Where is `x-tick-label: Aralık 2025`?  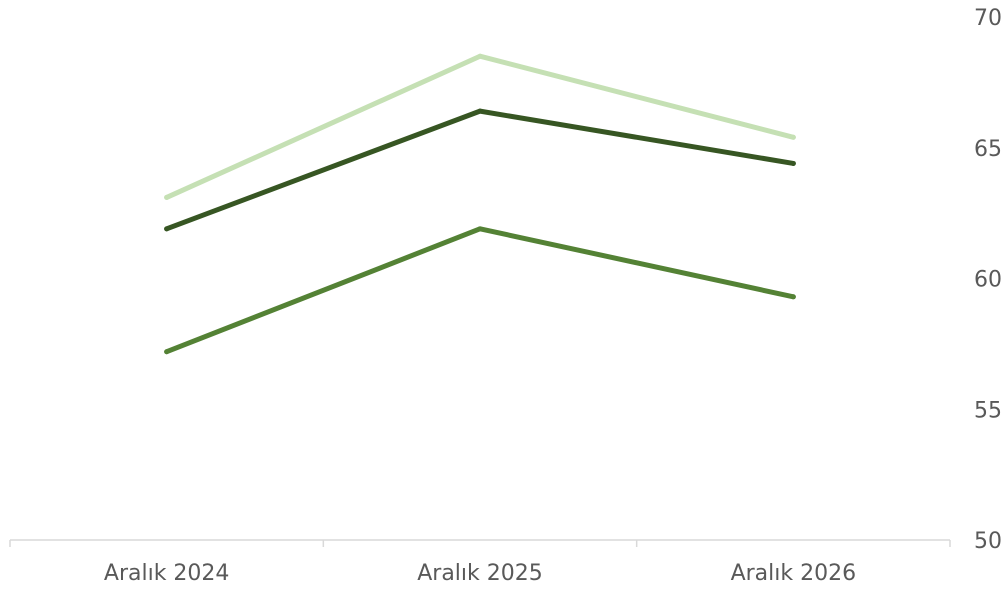 x-tick-label: Aralık 2025 is located at coordinates (480, 573).